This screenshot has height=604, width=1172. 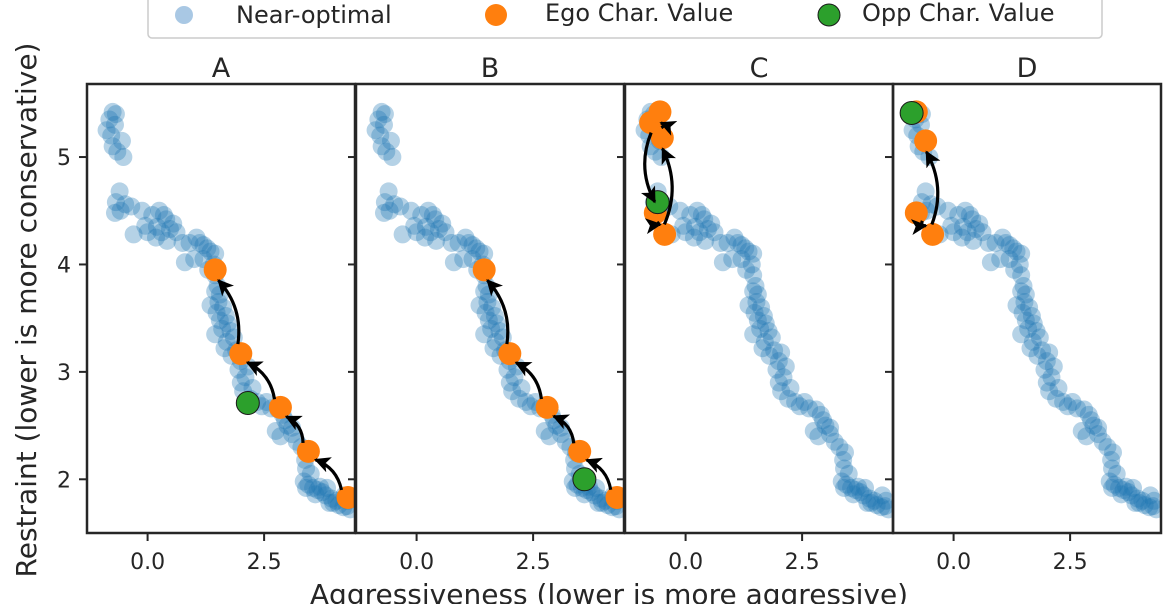 What do you see at coordinates (26, 310) in the screenshot?
I see `y-axis-label: Restraint (lower is more conservative)` at bounding box center [26, 310].